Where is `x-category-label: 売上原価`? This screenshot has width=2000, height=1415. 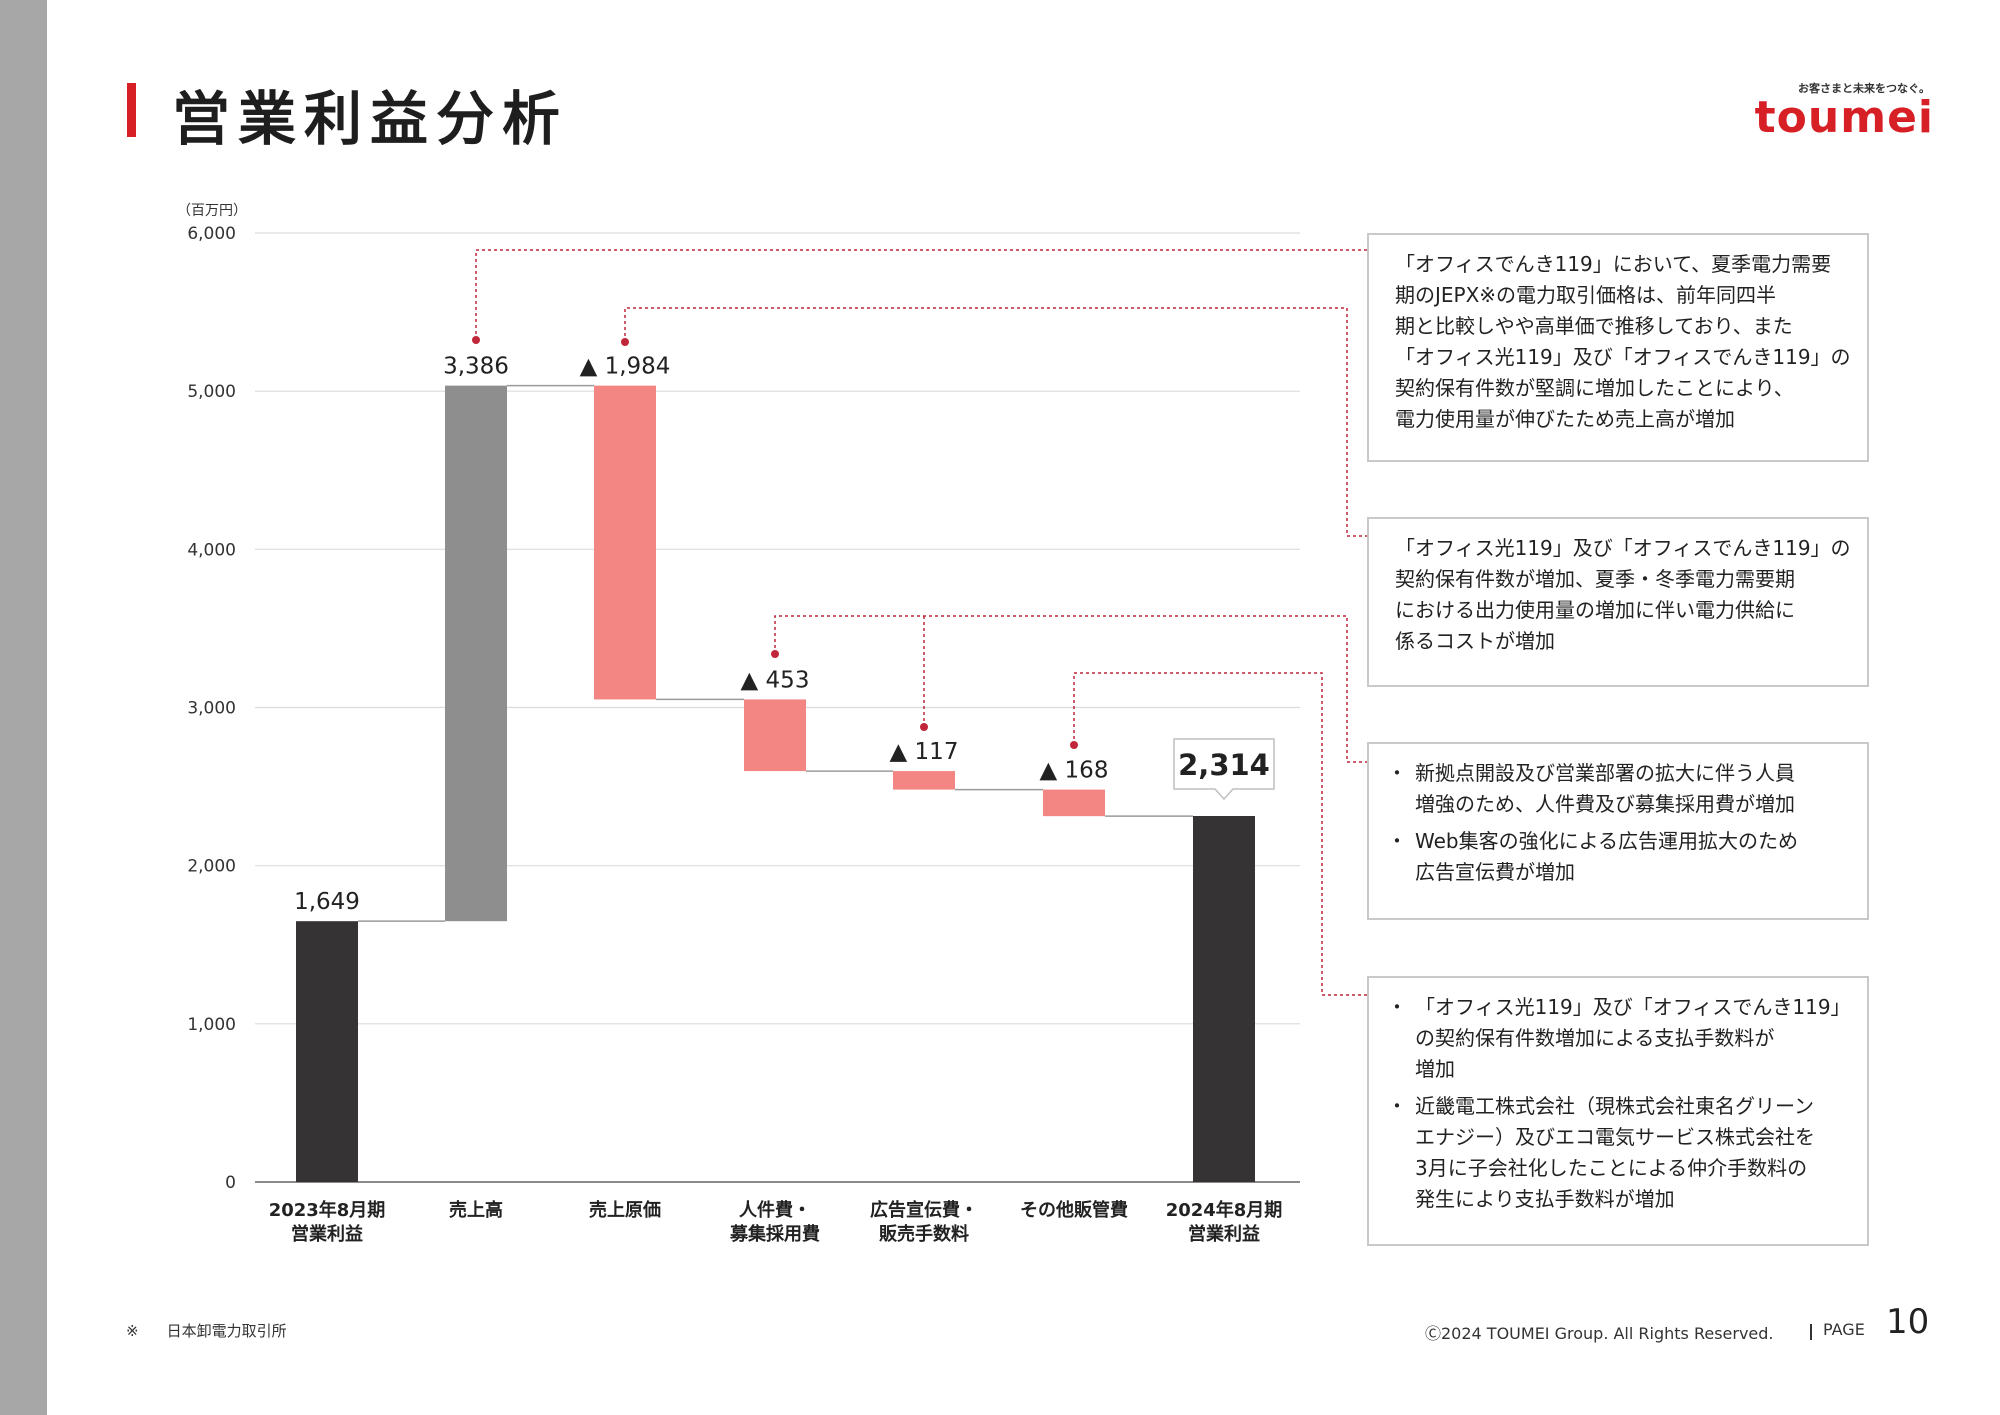 x-category-label: 売上原価 is located at coordinates (625, 1210).